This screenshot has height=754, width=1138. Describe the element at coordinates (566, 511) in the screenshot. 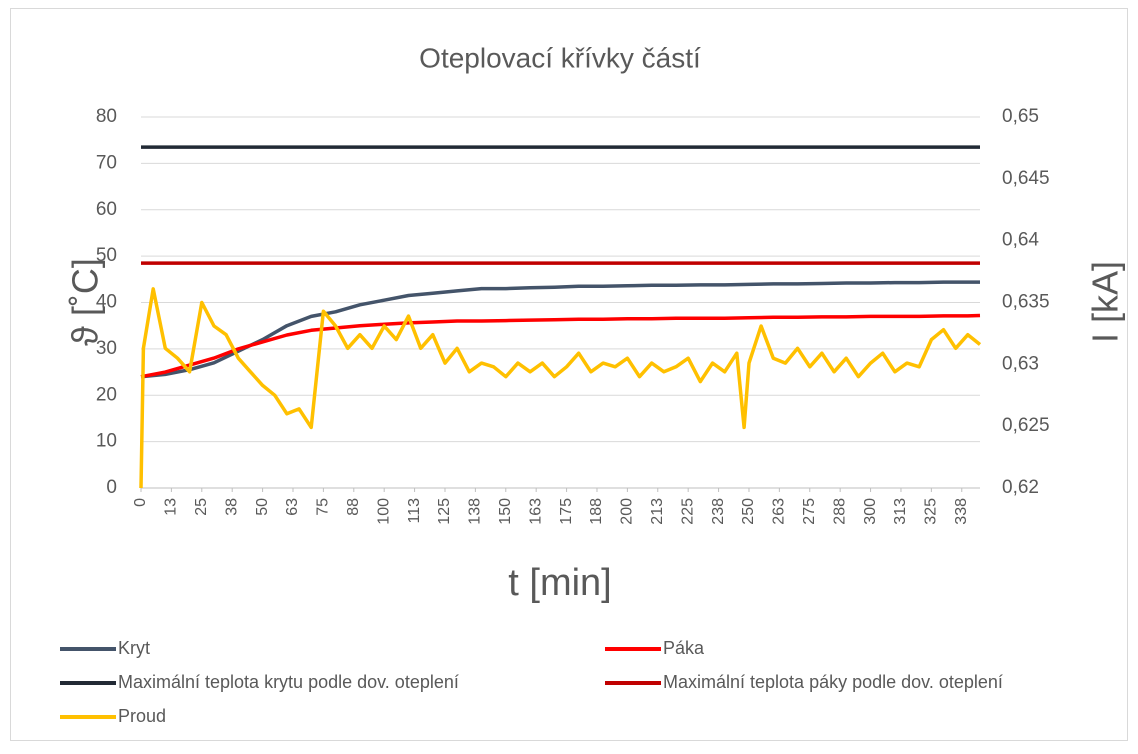

I see `x-tick-label: 175` at that location.